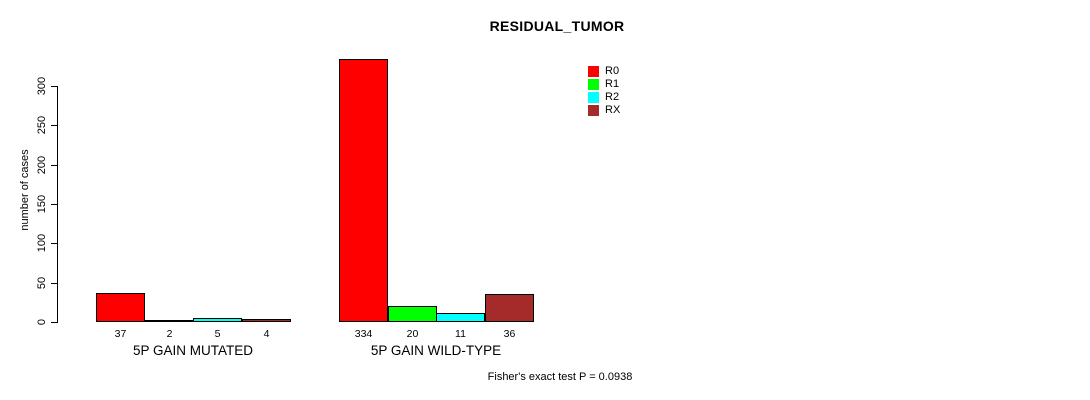 The image size is (1090, 400). What do you see at coordinates (25, 190) in the screenshot?
I see `y-axis-title: number of cases` at bounding box center [25, 190].